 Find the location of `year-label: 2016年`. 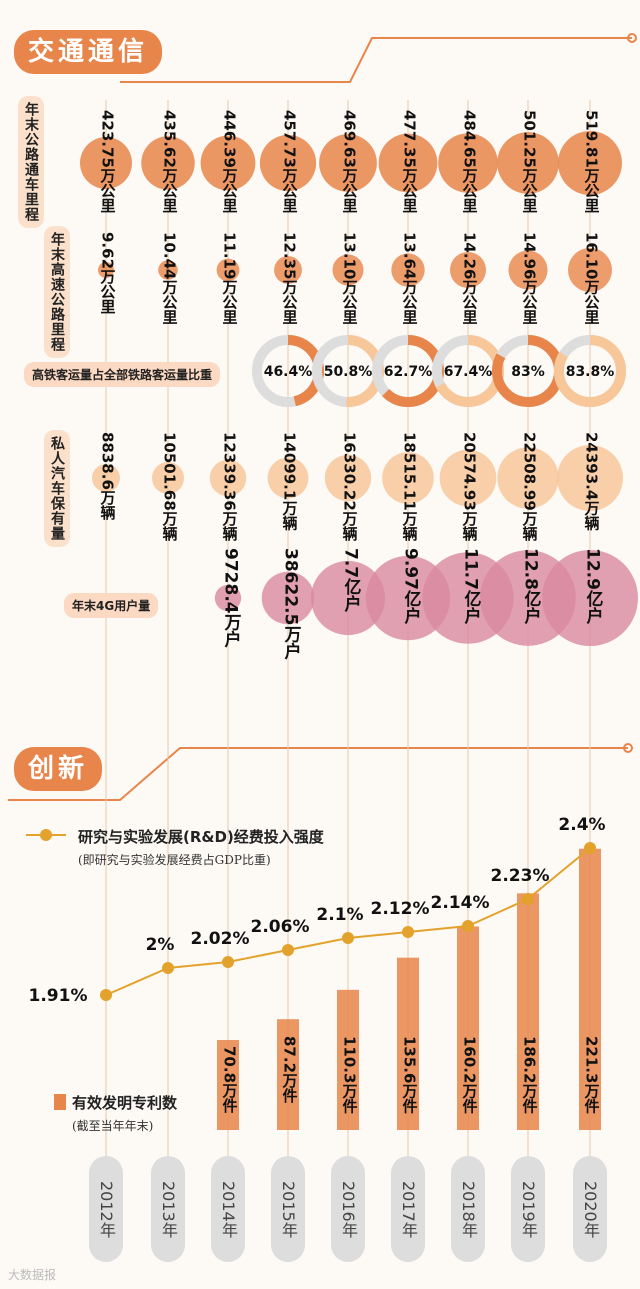

year-label: 2016年 is located at coordinates (348, 1209).